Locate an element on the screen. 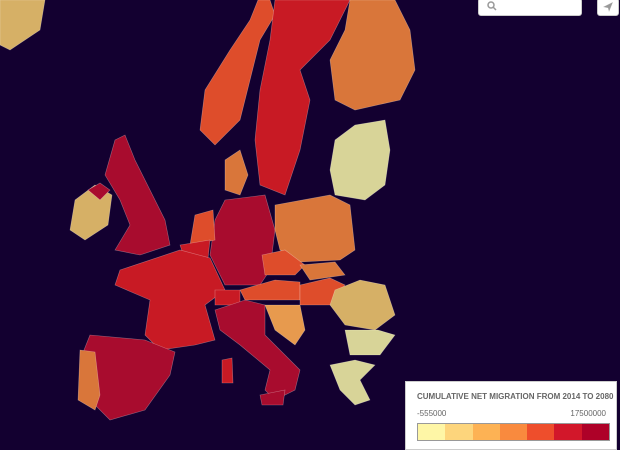 This screenshot has width=620, height=450. search-icon is located at coordinates (492, 6).